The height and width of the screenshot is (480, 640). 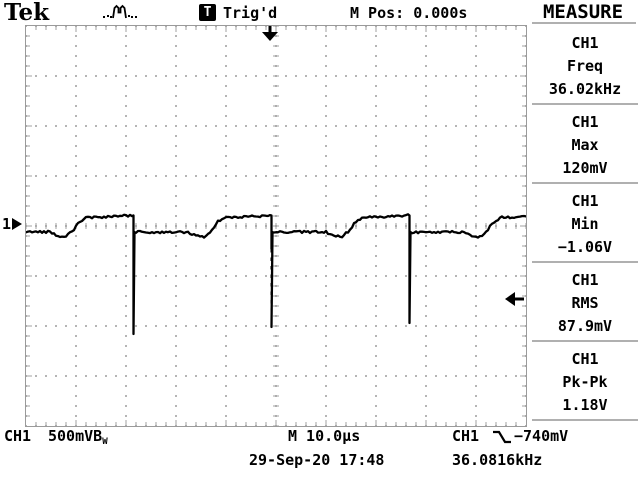 I want to click on measure-type: Freq, so click(x=585, y=66).